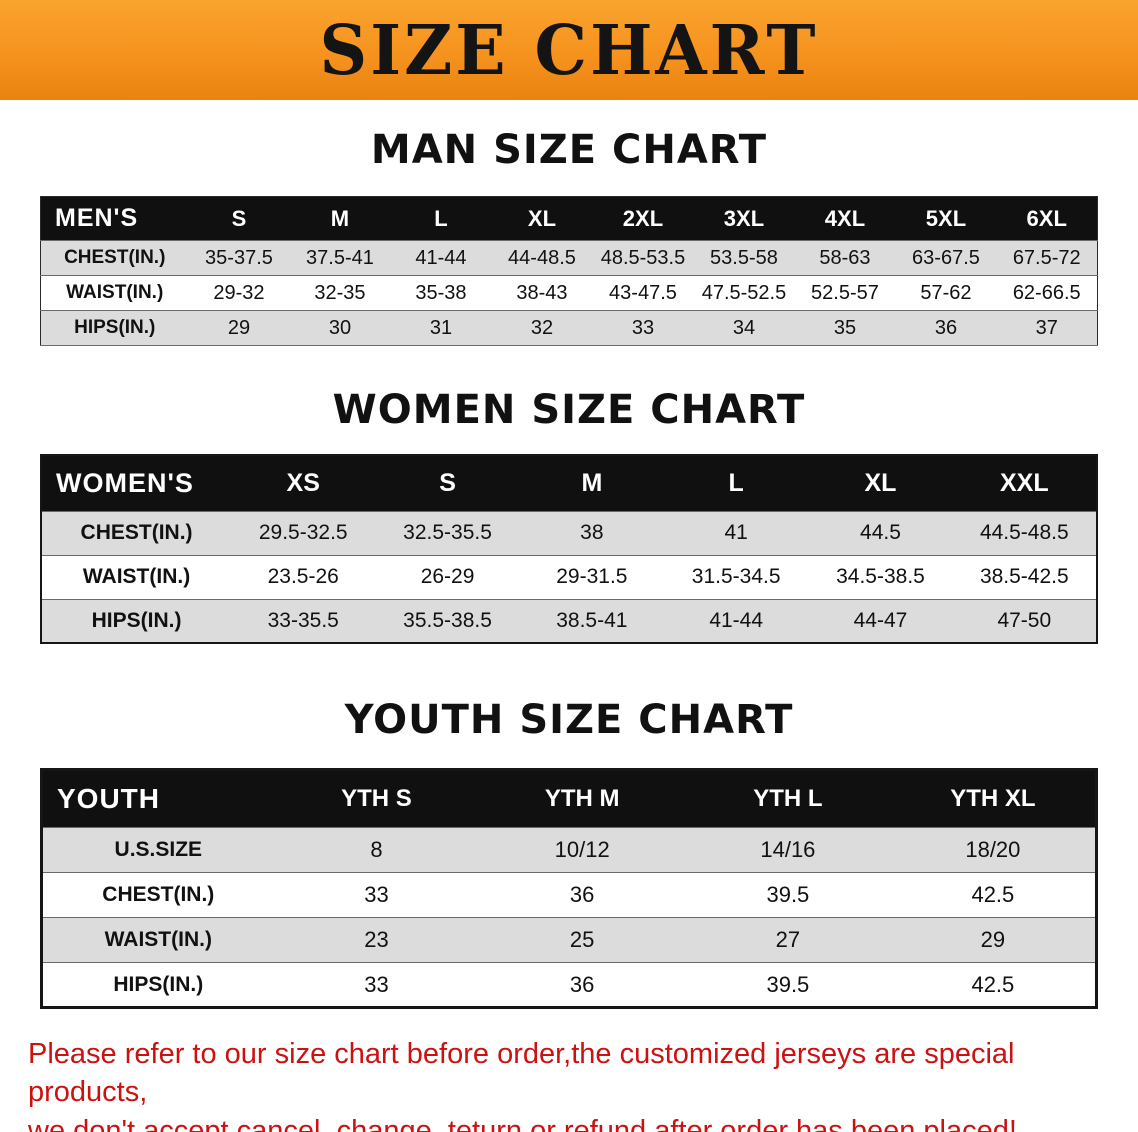 Image resolution: width=1138 pixels, height=1132 pixels. What do you see at coordinates (1024, 483) in the screenshot?
I see `column-header: XXL` at bounding box center [1024, 483].